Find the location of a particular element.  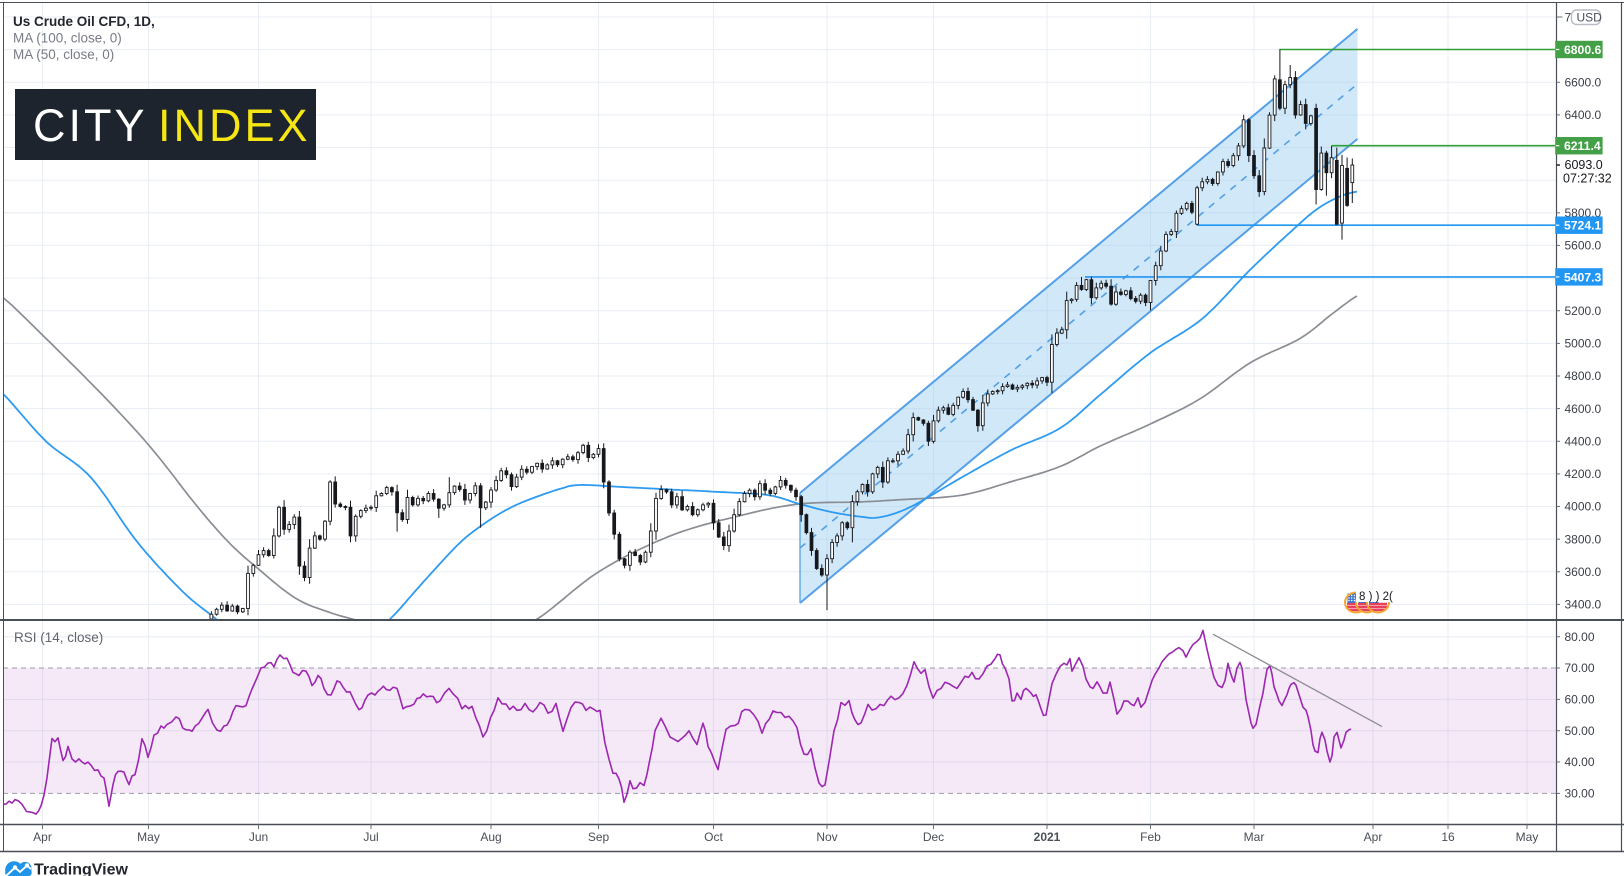

svg-text: 30.00 is located at coordinates (1580, 794).